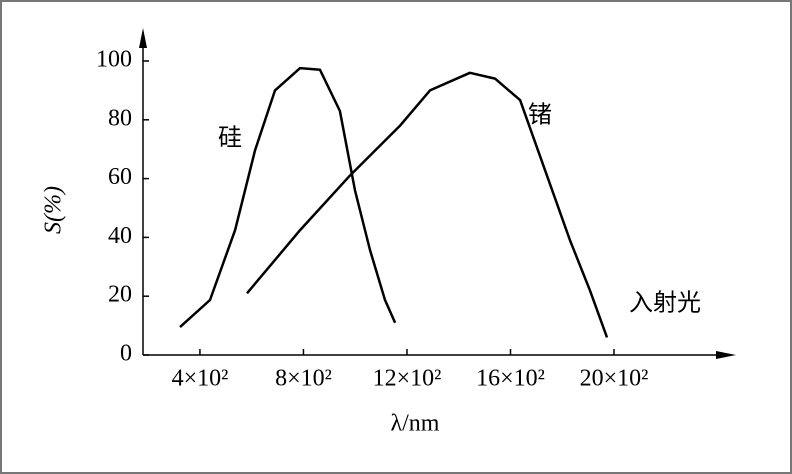  I want to click on x-tick-label: 4×10², so click(200, 379).